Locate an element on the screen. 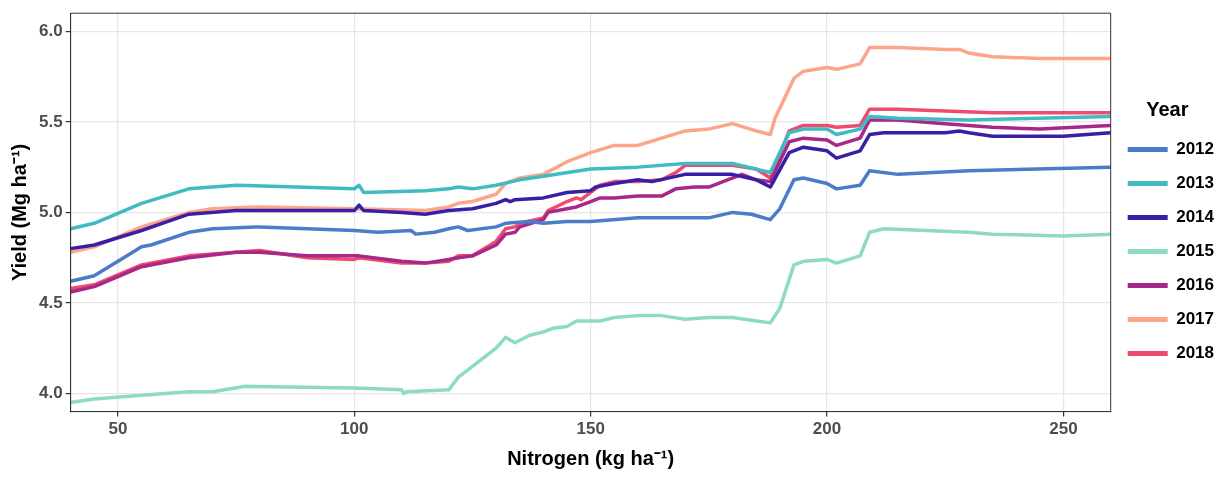  legend-label: 2017 is located at coordinates (1195, 319).